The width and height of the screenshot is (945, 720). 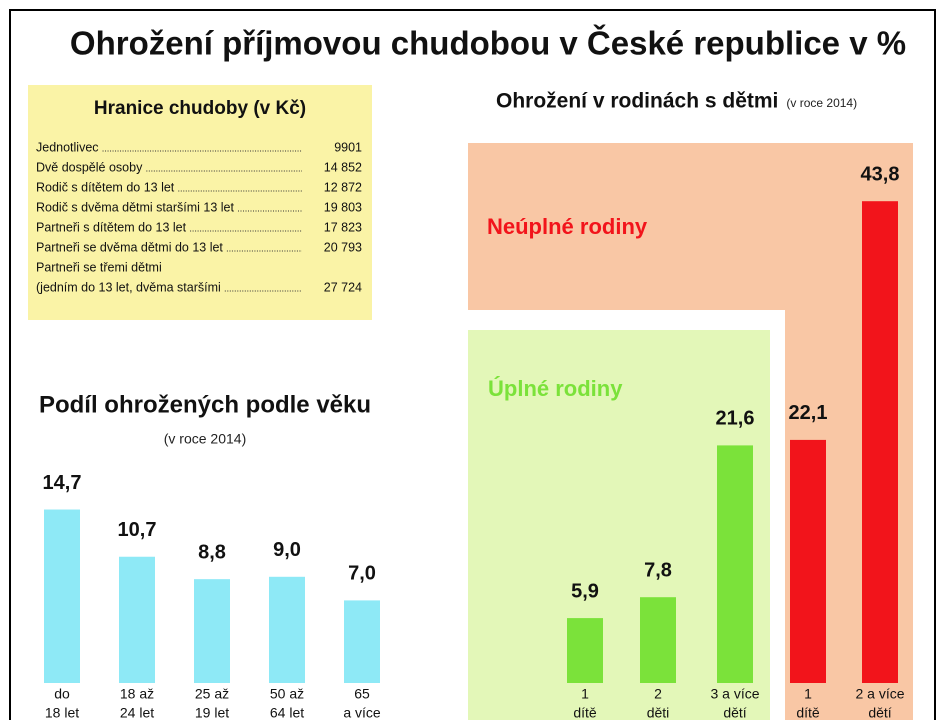 I want to click on x-tick-label: děti, so click(x=658, y=712).